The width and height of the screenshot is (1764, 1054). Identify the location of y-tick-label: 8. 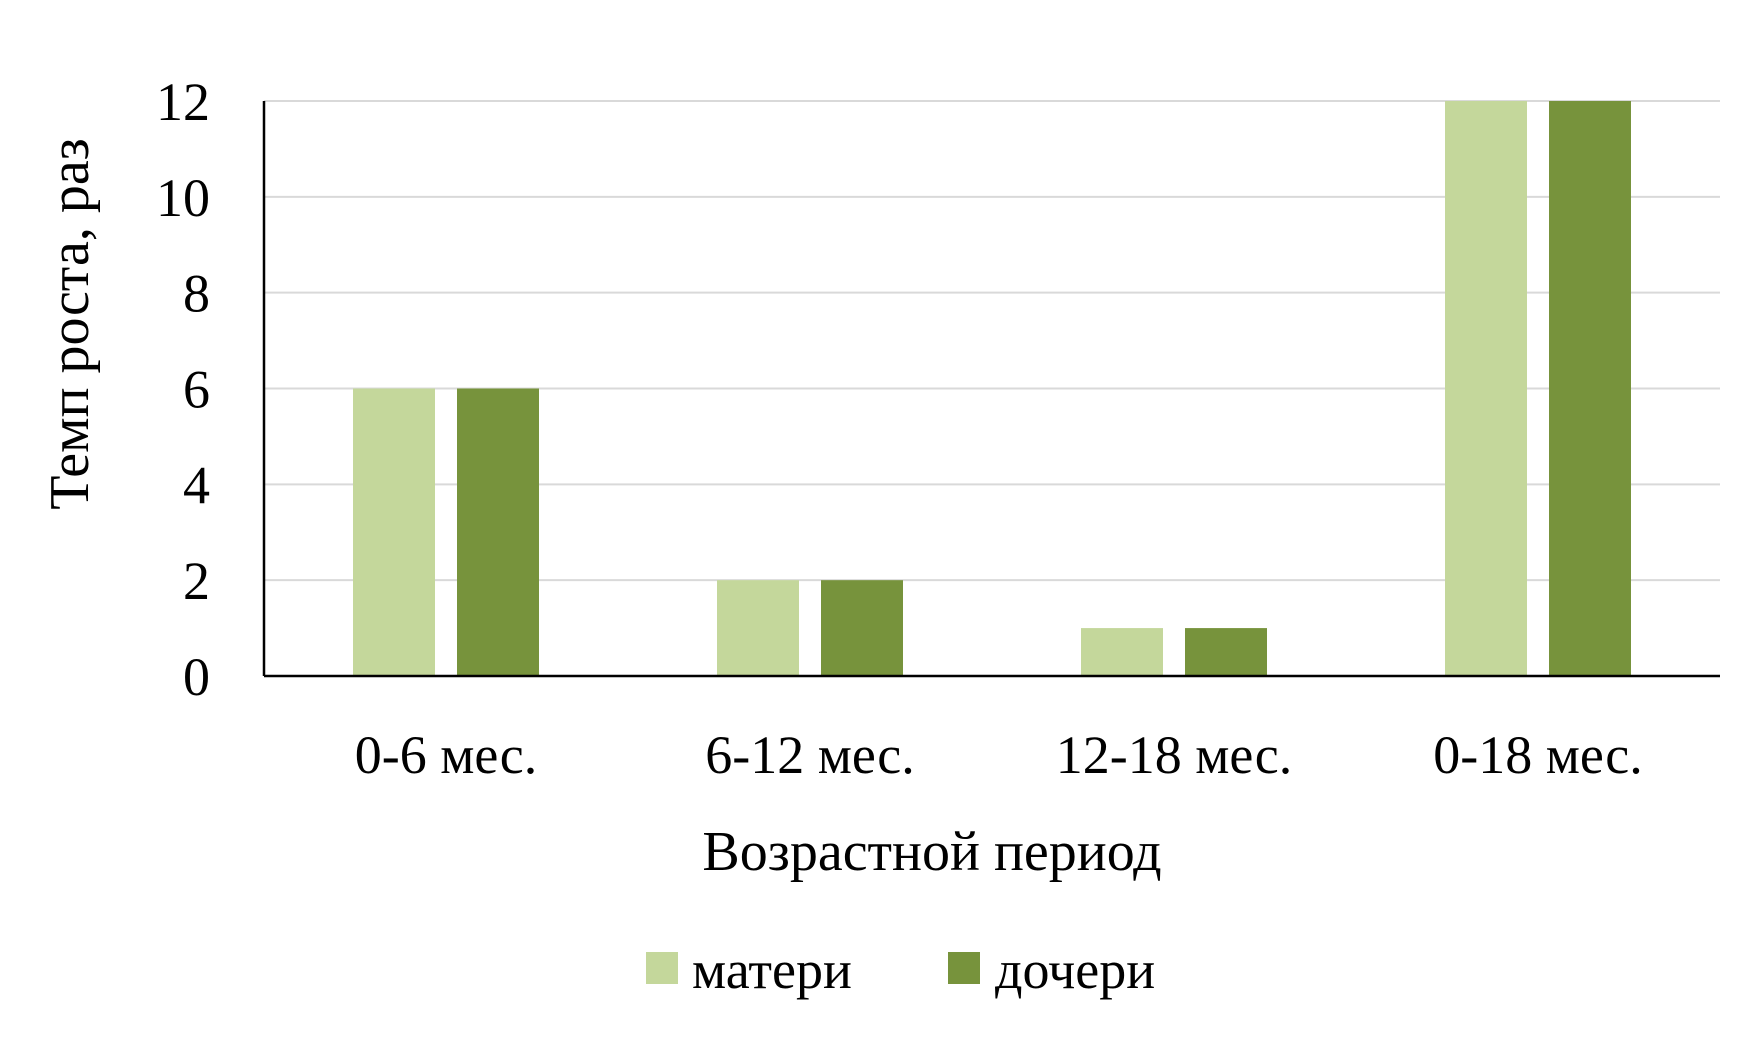
(196, 294).